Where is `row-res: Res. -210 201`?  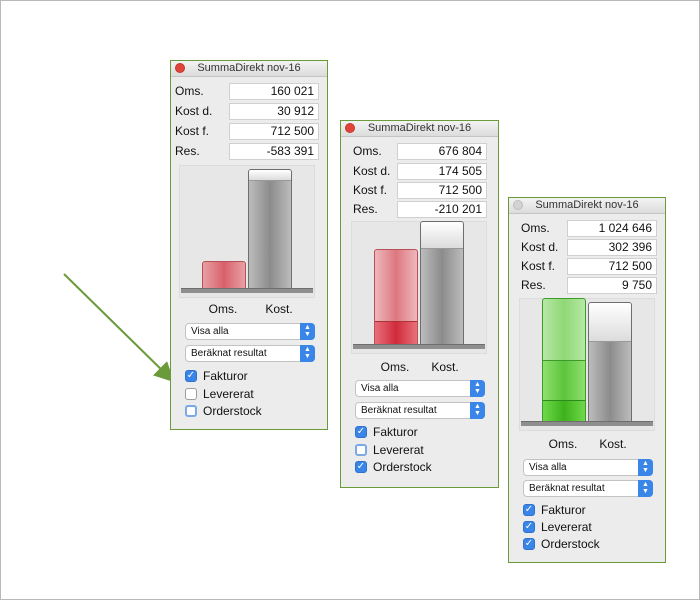 row-res: Res. -210 201 is located at coordinates (420, 209).